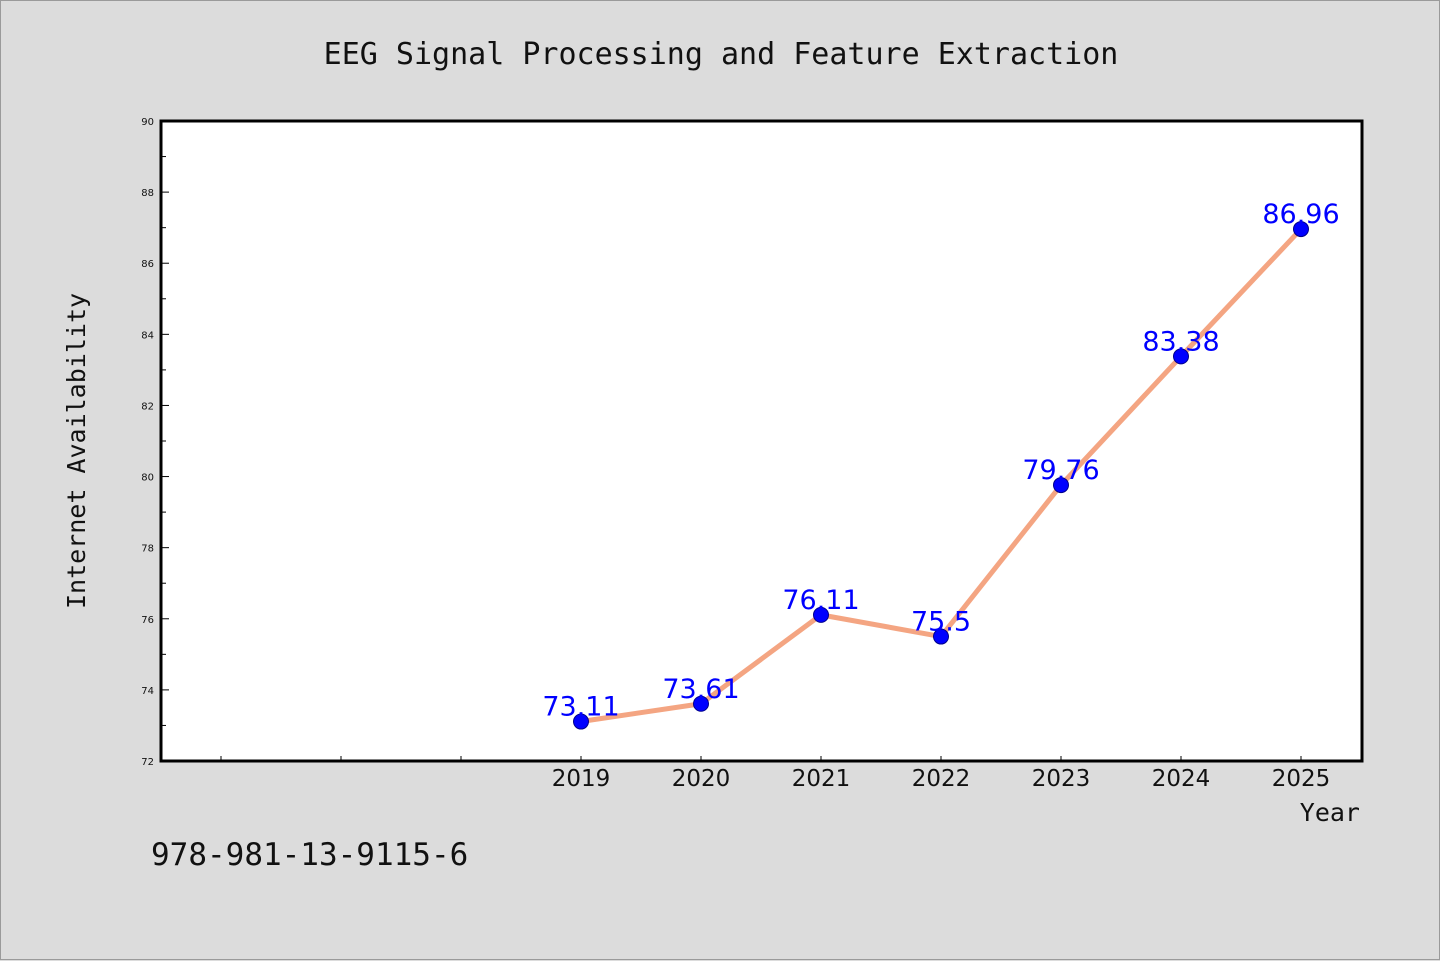 The width and height of the screenshot is (1440, 961). What do you see at coordinates (147, 620) in the screenshot?
I see `y-tick-label: 76` at bounding box center [147, 620].